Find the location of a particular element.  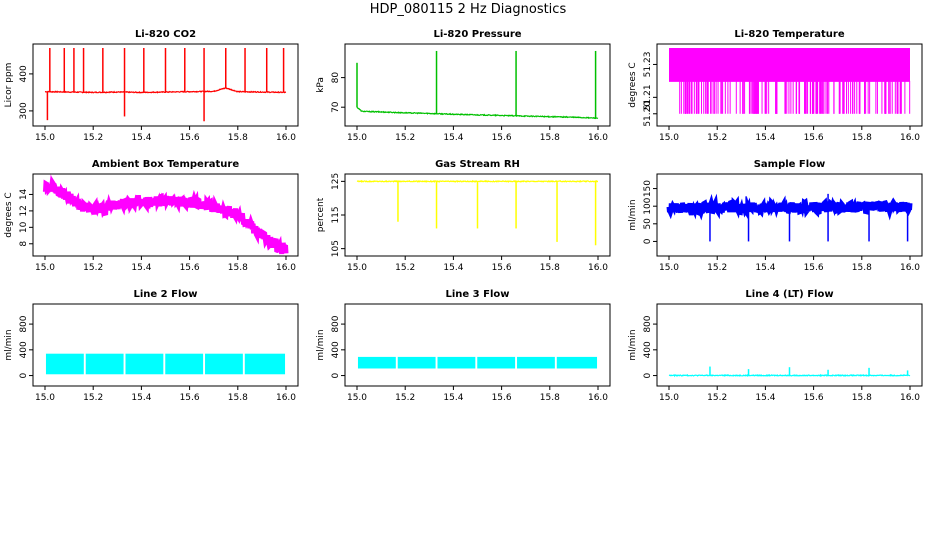

y-tick-label: 125 is located at coordinates (336, 181).